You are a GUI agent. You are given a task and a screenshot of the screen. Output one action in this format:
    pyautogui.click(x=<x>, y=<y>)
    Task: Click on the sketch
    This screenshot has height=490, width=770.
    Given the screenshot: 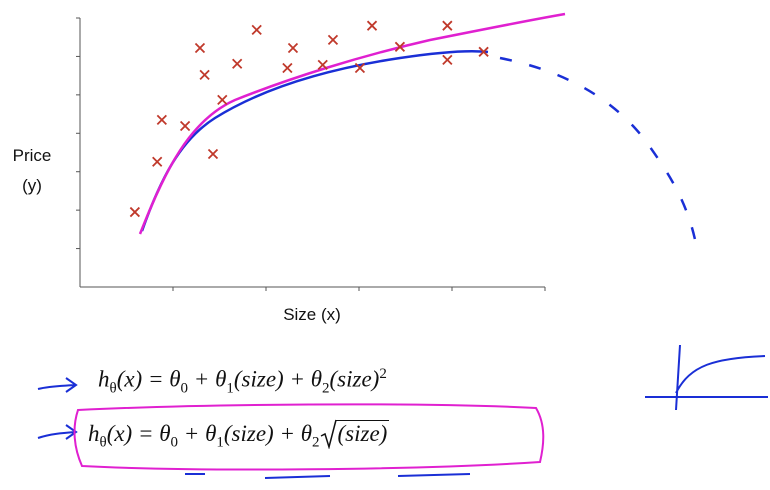 What is the action you would take?
    pyautogui.click(x=706, y=377)
    